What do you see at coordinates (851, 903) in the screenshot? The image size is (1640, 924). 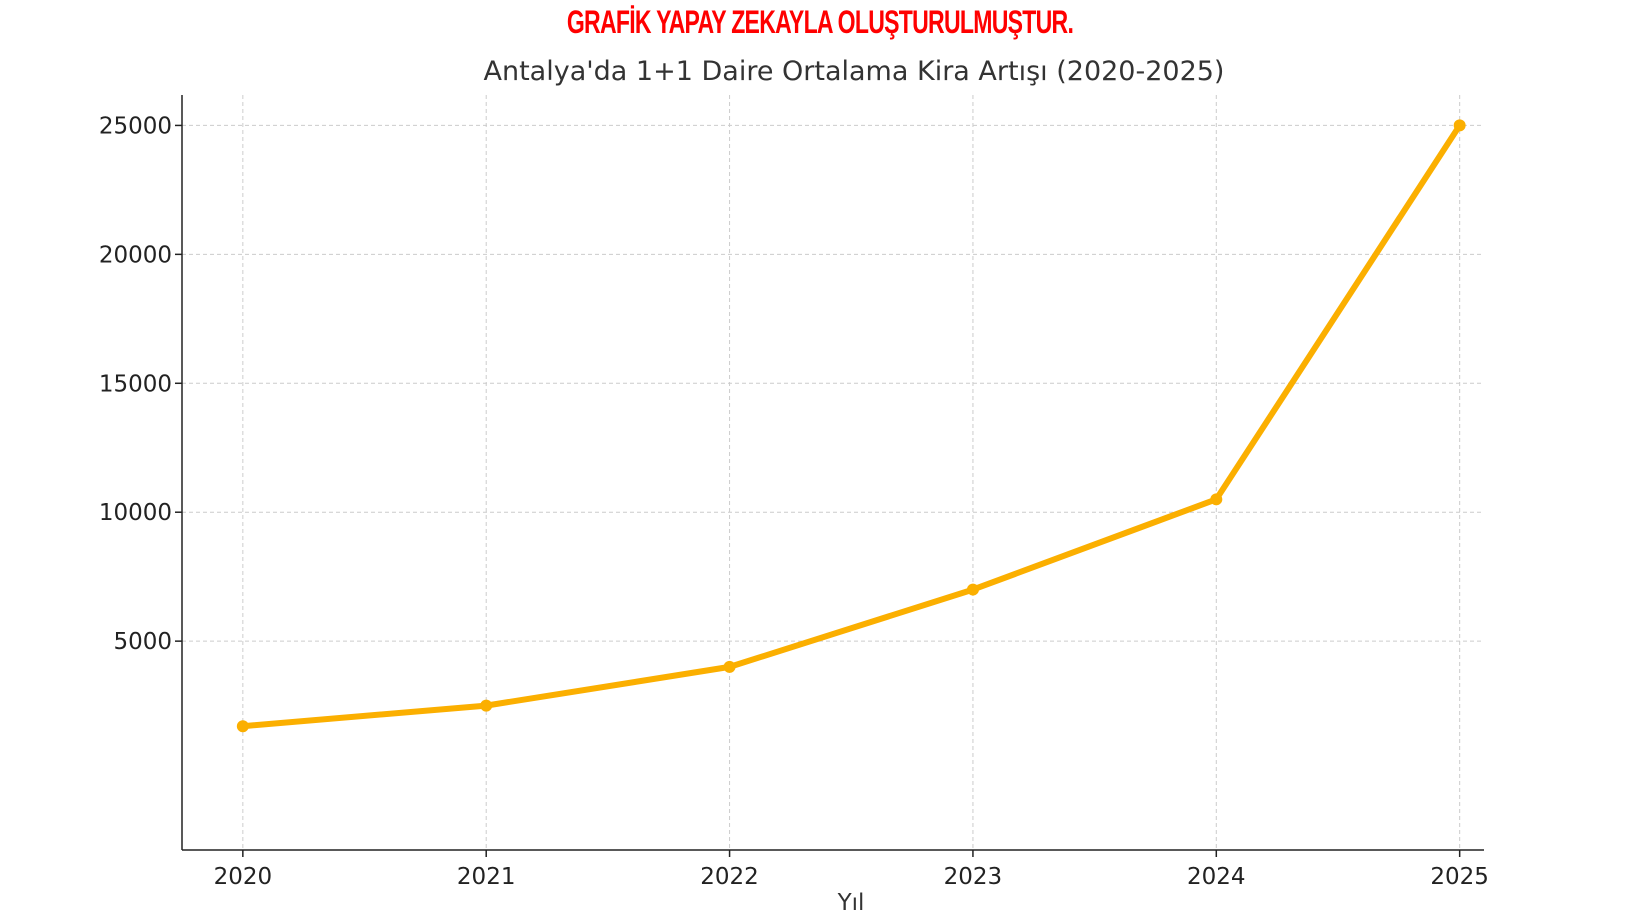 I see `x-axis-label: Yıl` at bounding box center [851, 903].